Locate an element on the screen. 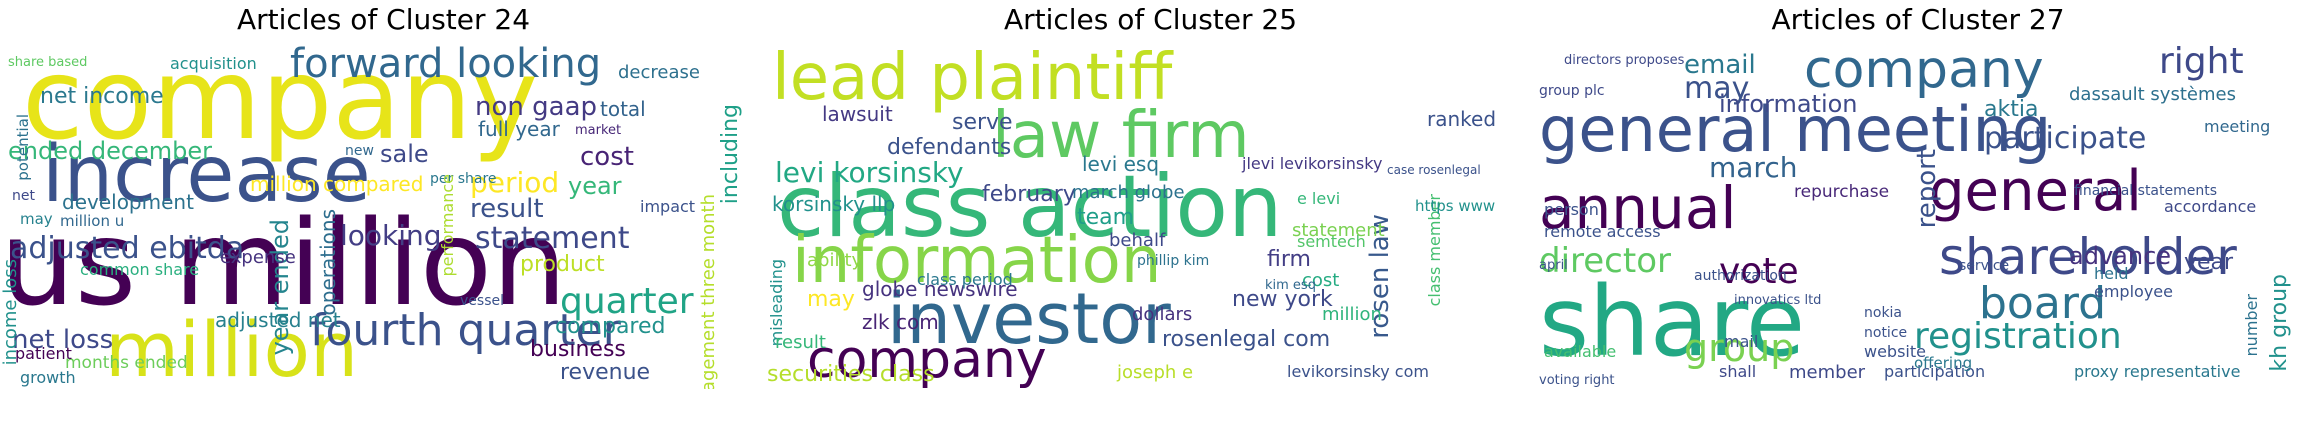 The width and height of the screenshot is (2302, 435). cloud-word: management three month is located at coordinates (708, 291).